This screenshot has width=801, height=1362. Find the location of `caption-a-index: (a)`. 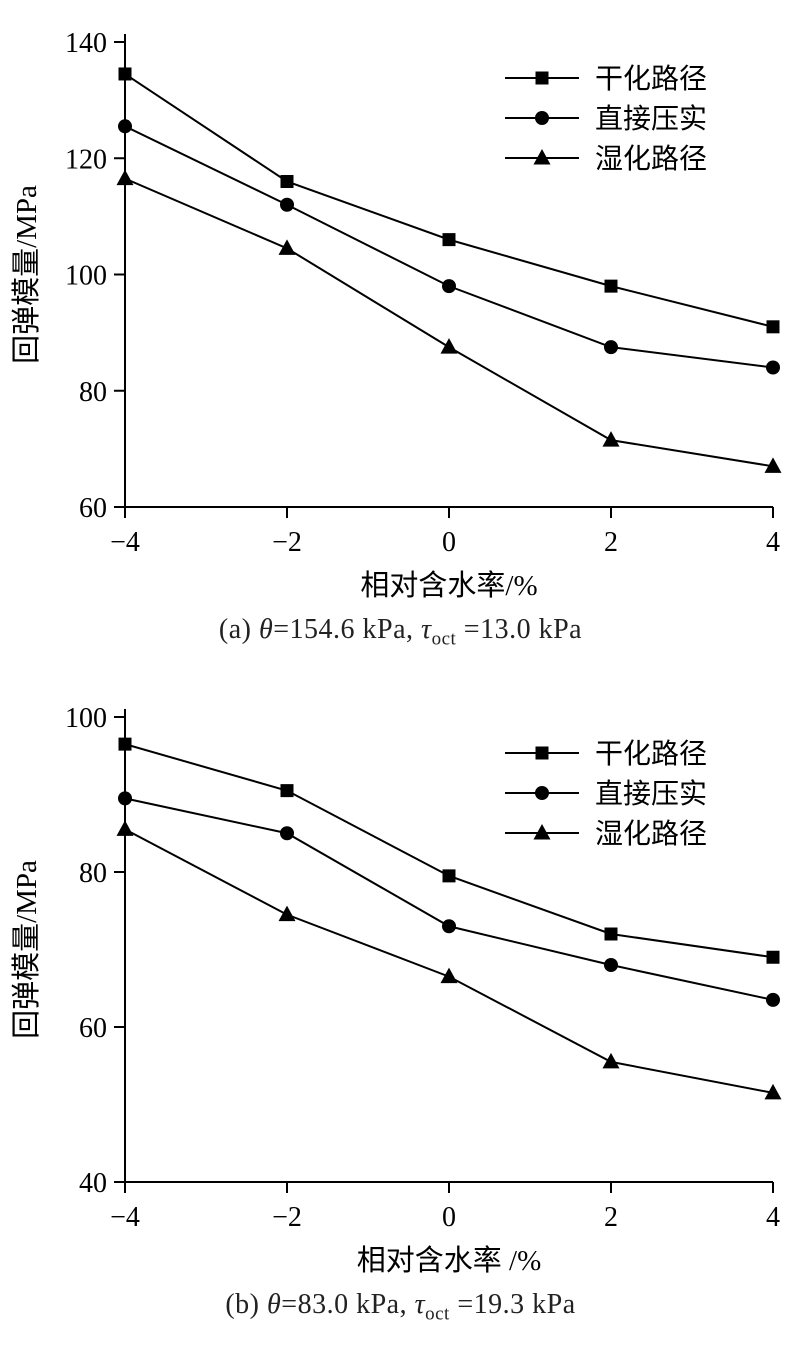

caption-a-index: (a) is located at coordinates (238, 629).